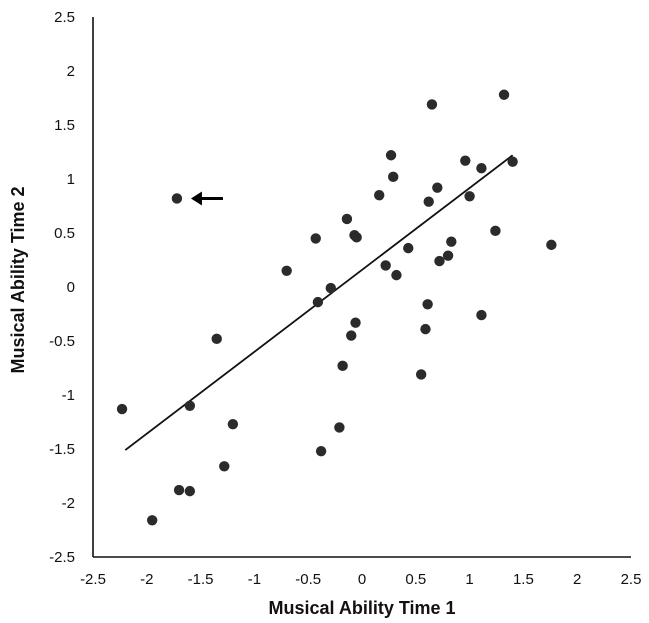 The height and width of the screenshot is (623, 649). I want to click on x-tick-label: -2.5, so click(93, 579).